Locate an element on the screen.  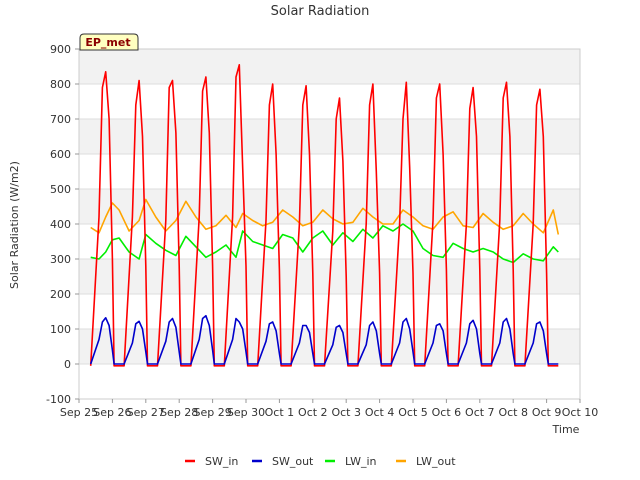
x-tick-label: Oct 1 is located at coordinates (280, 412).